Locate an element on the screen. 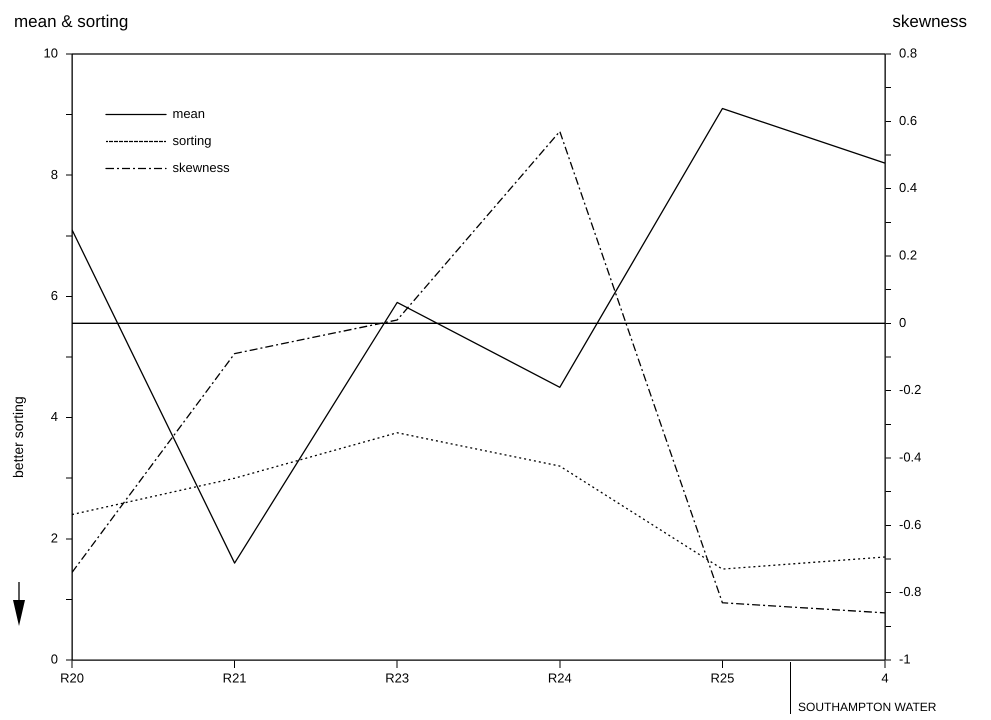  legend-label: skewness is located at coordinates (201, 168).